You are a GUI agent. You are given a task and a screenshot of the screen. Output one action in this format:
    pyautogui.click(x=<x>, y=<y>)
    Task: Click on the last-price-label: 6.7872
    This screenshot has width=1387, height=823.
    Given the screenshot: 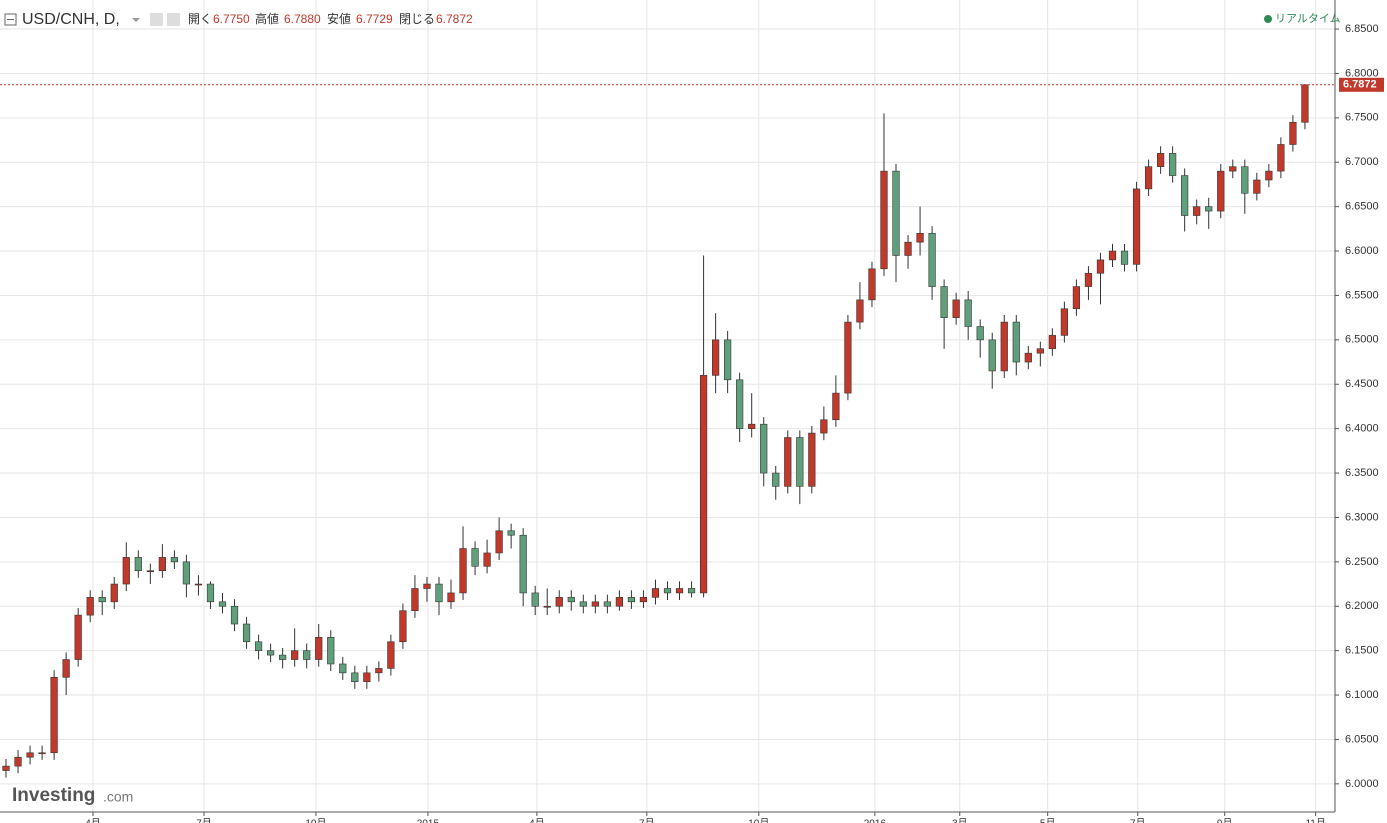 What is the action you would take?
    pyautogui.click(x=1360, y=85)
    